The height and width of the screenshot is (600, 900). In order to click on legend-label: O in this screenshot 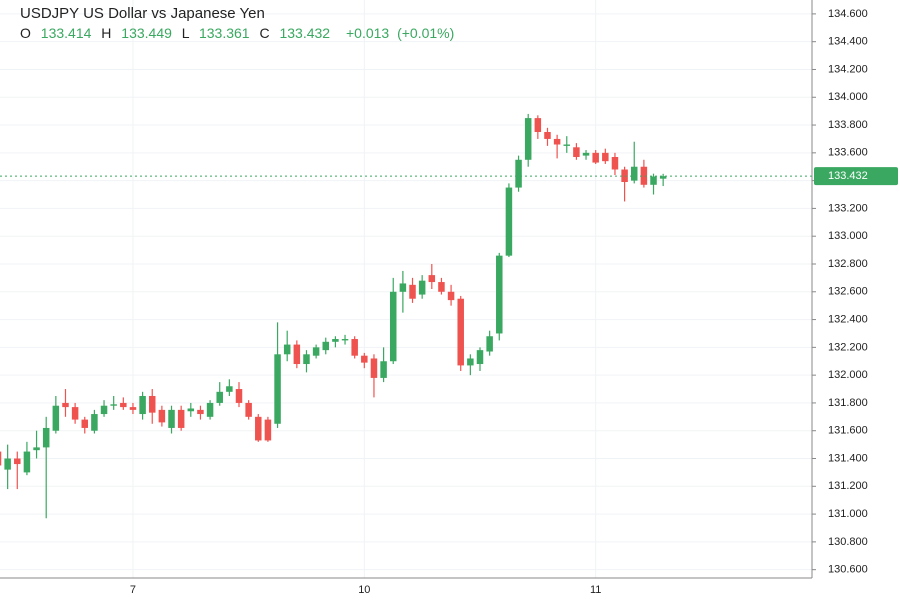, I will do `click(25, 33)`.